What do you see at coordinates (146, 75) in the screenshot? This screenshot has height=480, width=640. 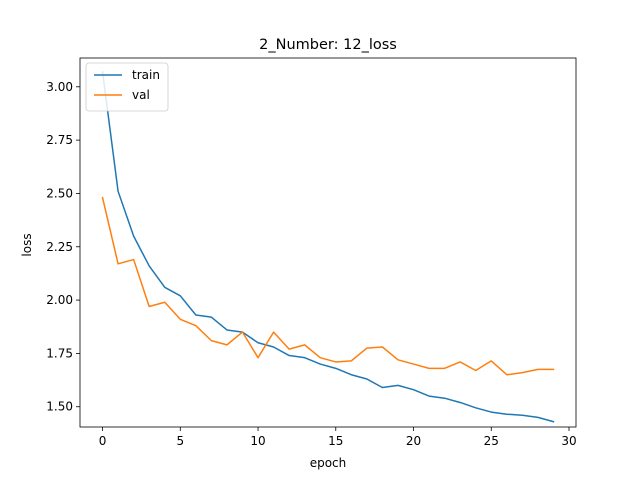 I see `legend-label-train: train` at bounding box center [146, 75].